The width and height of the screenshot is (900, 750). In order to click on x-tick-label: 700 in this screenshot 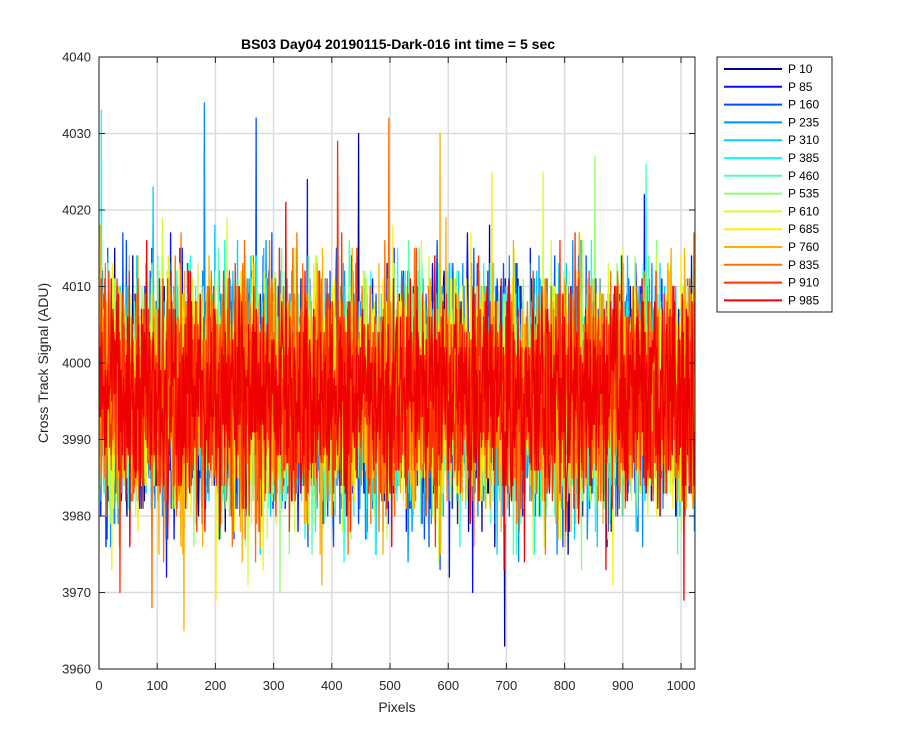, I will do `click(507, 685)`.